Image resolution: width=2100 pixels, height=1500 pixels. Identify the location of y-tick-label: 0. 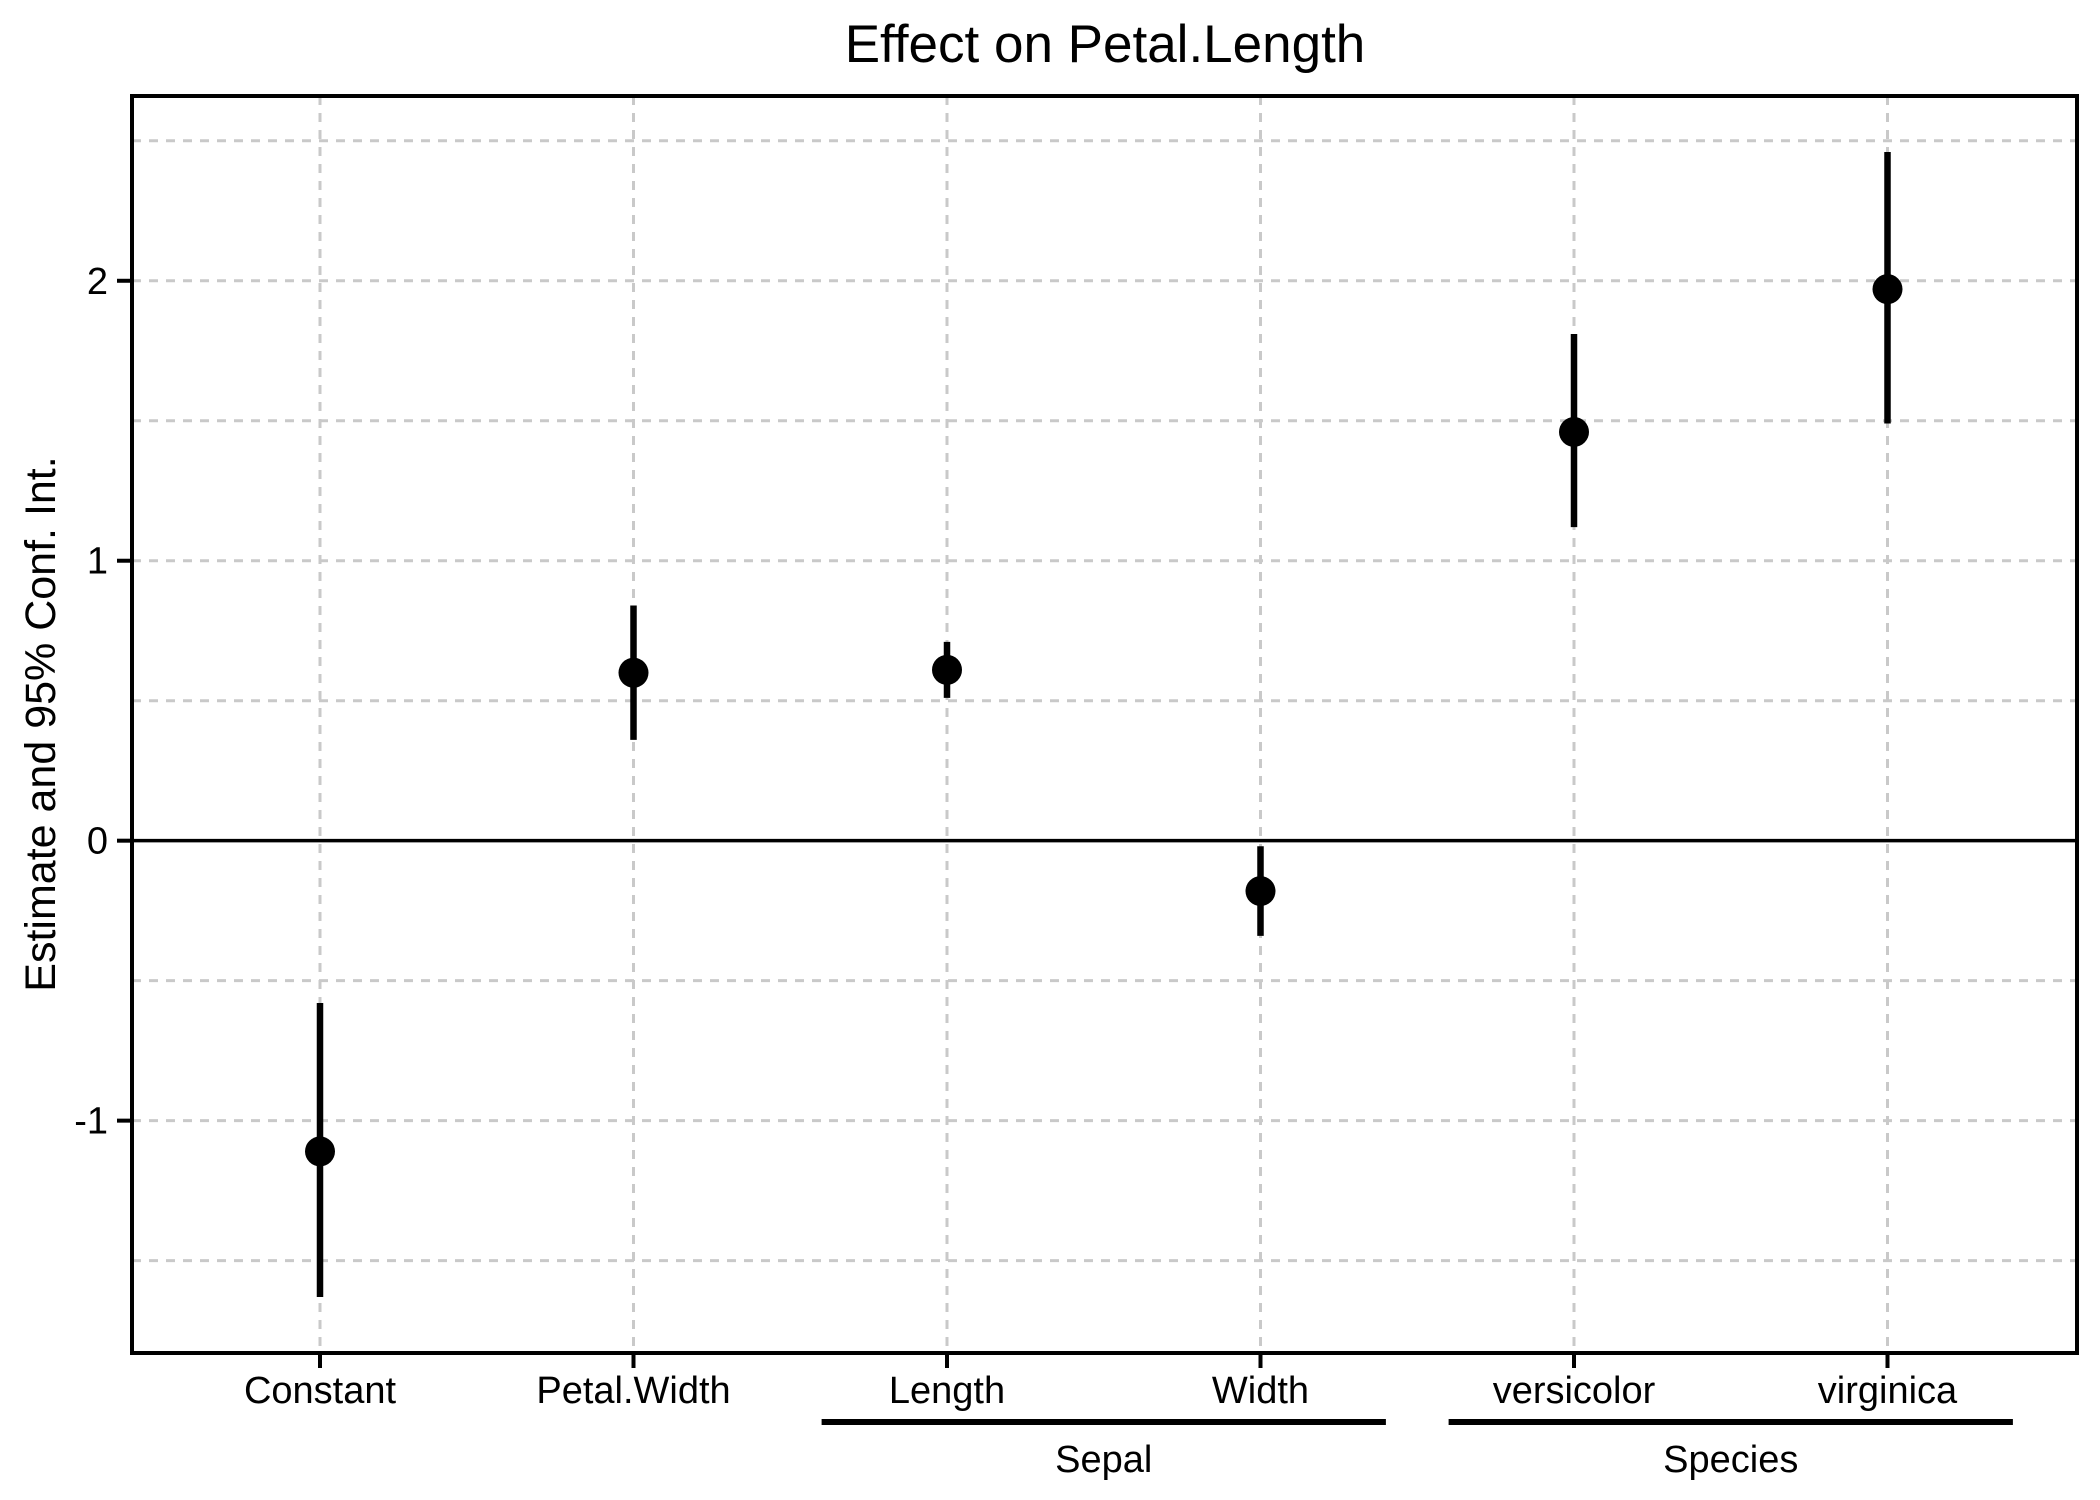
(97, 842).